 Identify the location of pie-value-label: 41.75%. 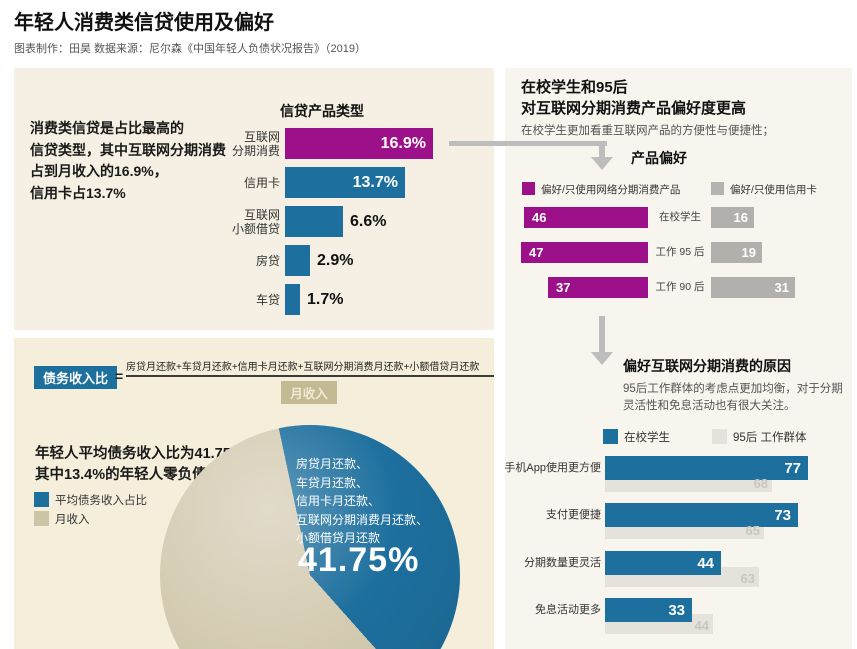
(359, 560).